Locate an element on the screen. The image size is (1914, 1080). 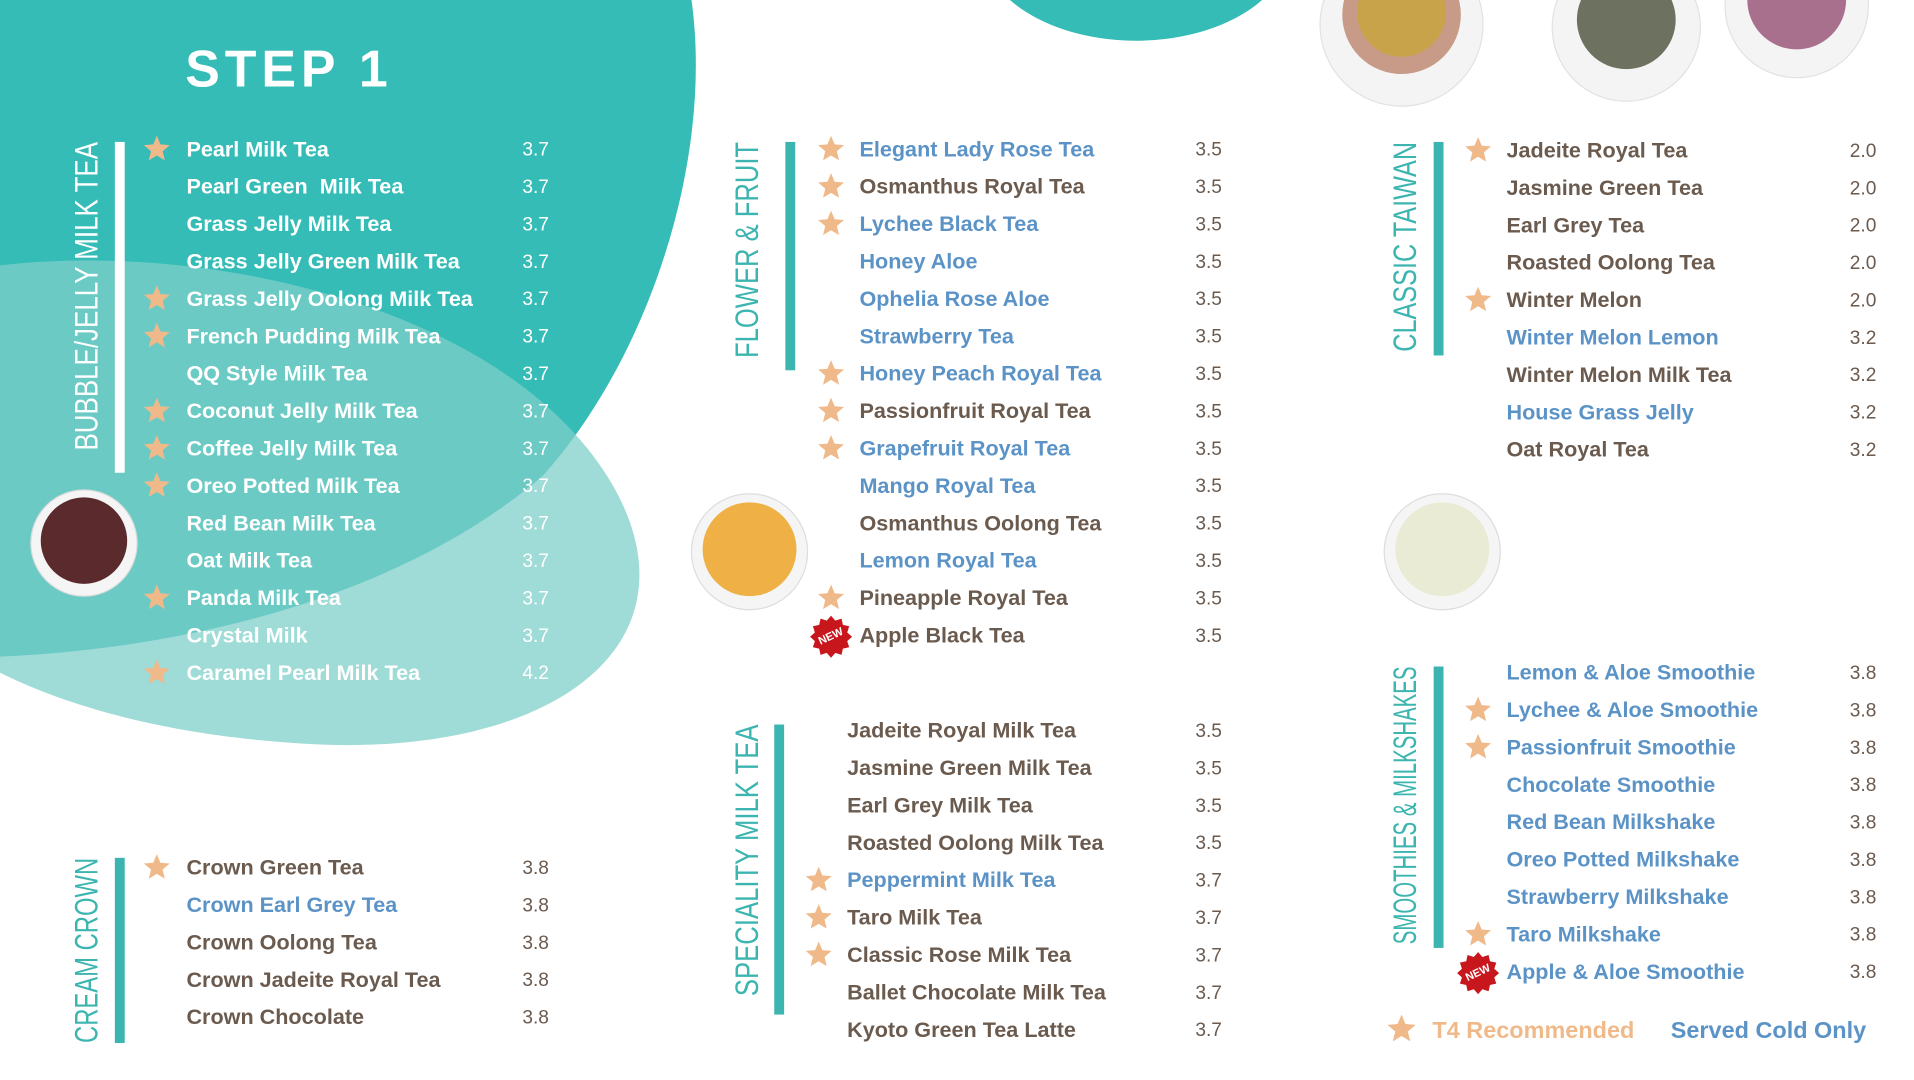
item-name: Apple & Aloe Smoothie is located at coordinates (1626, 971).